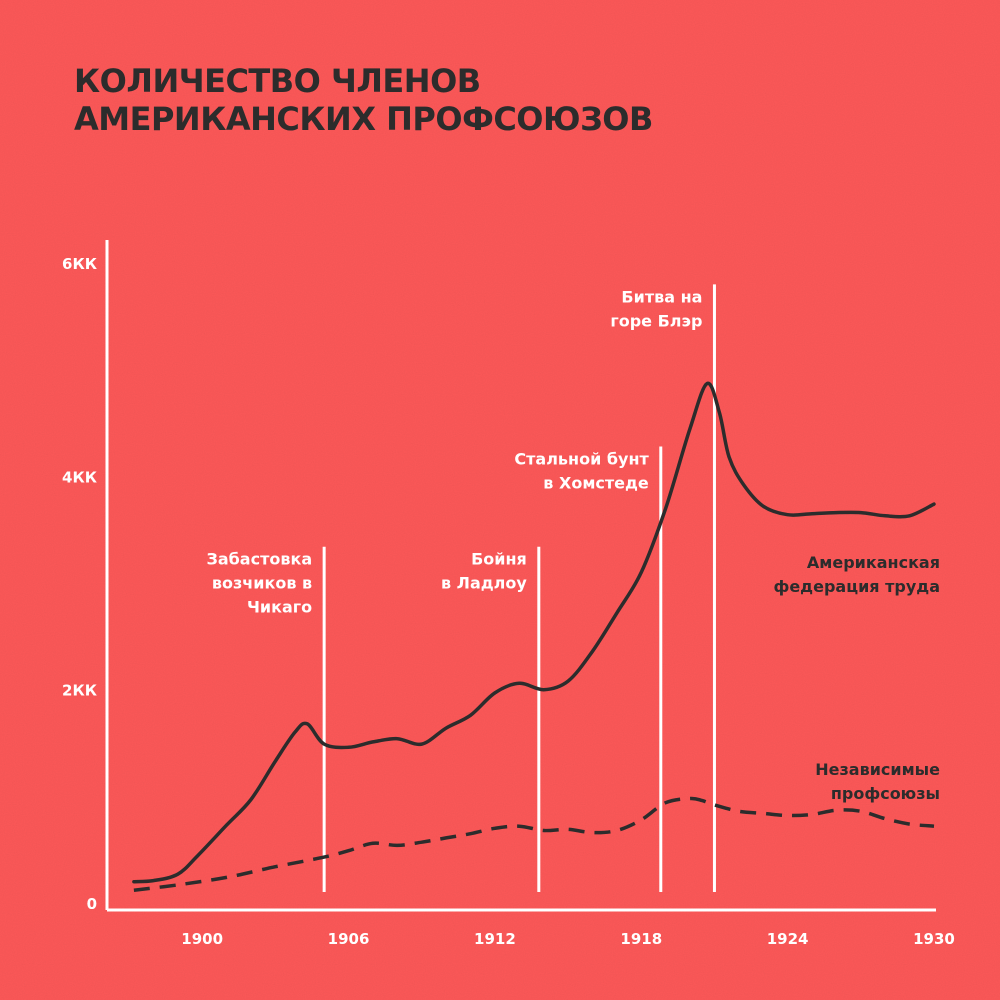 The image size is (1000, 1000). Describe the element at coordinates (349, 939) in the screenshot. I see `x-tick-label: 1906` at that location.